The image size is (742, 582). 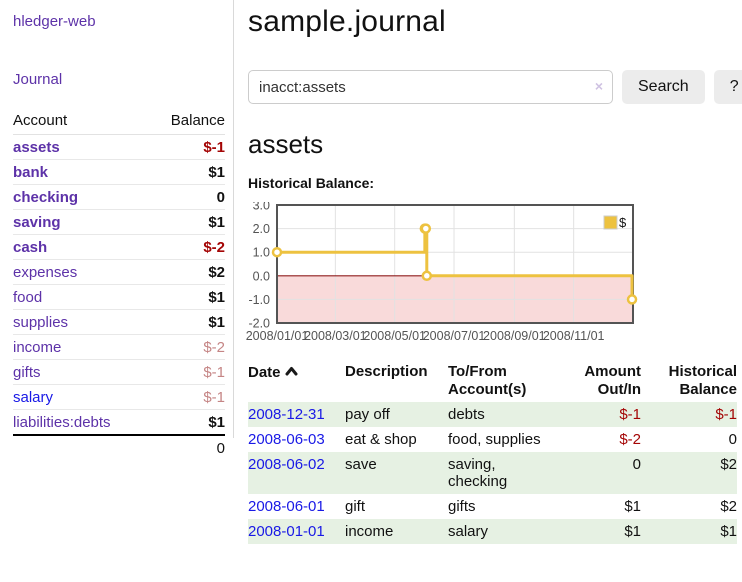 What do you see at coordinates (119, 297) in the screenshot?
I see `account-row: food $1` at bounding box center [119, 297].